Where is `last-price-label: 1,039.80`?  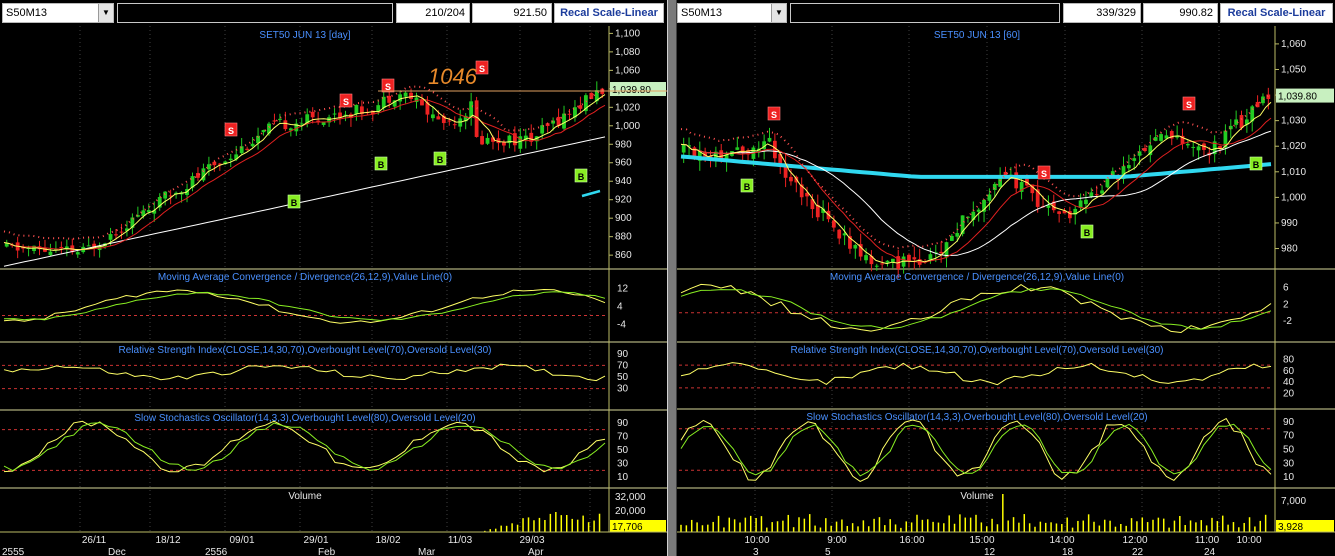 last-price-label: 1,039.80 is located at coordinates (1297, 97).